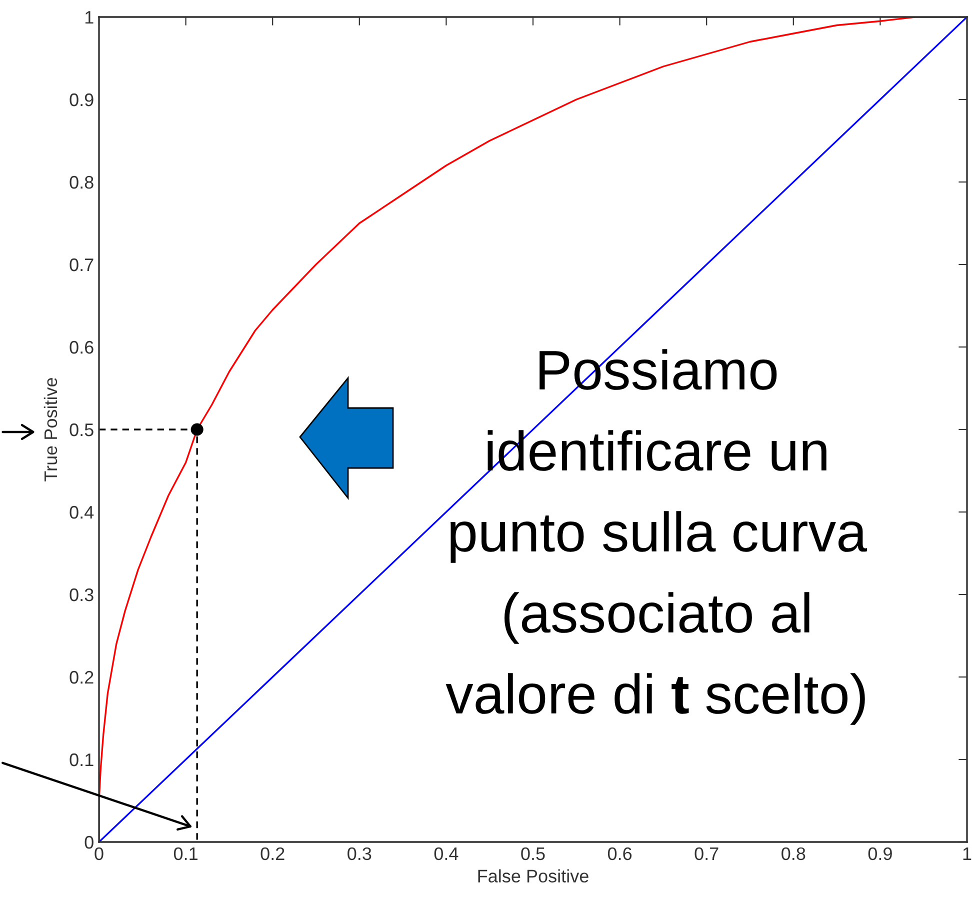 The width and height of the screenshot is (976, 911). Describe the element at coordinates (272, 853) in the screenshot. I see `x-tick-label: 0.2` at that location.